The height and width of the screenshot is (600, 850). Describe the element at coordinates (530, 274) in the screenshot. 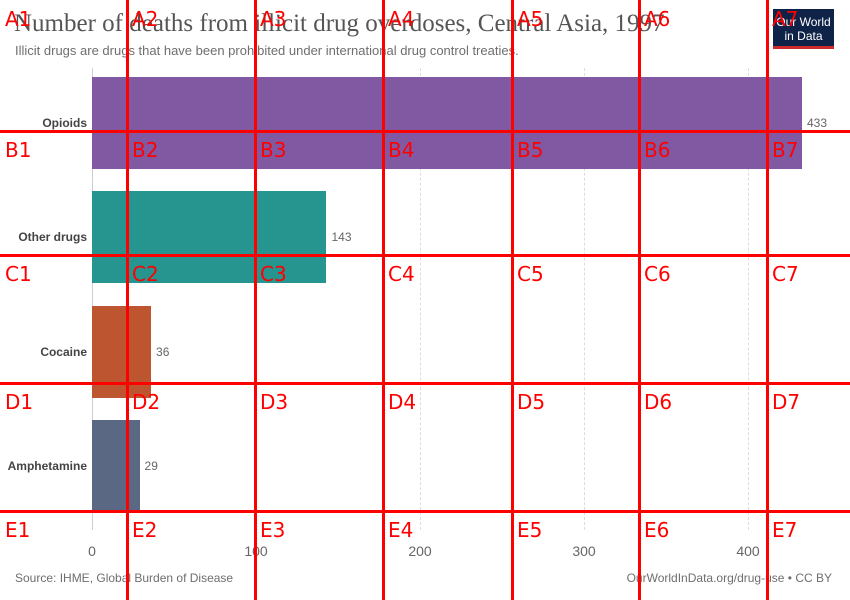

I see `overlay-cell-label: C5` at that location.